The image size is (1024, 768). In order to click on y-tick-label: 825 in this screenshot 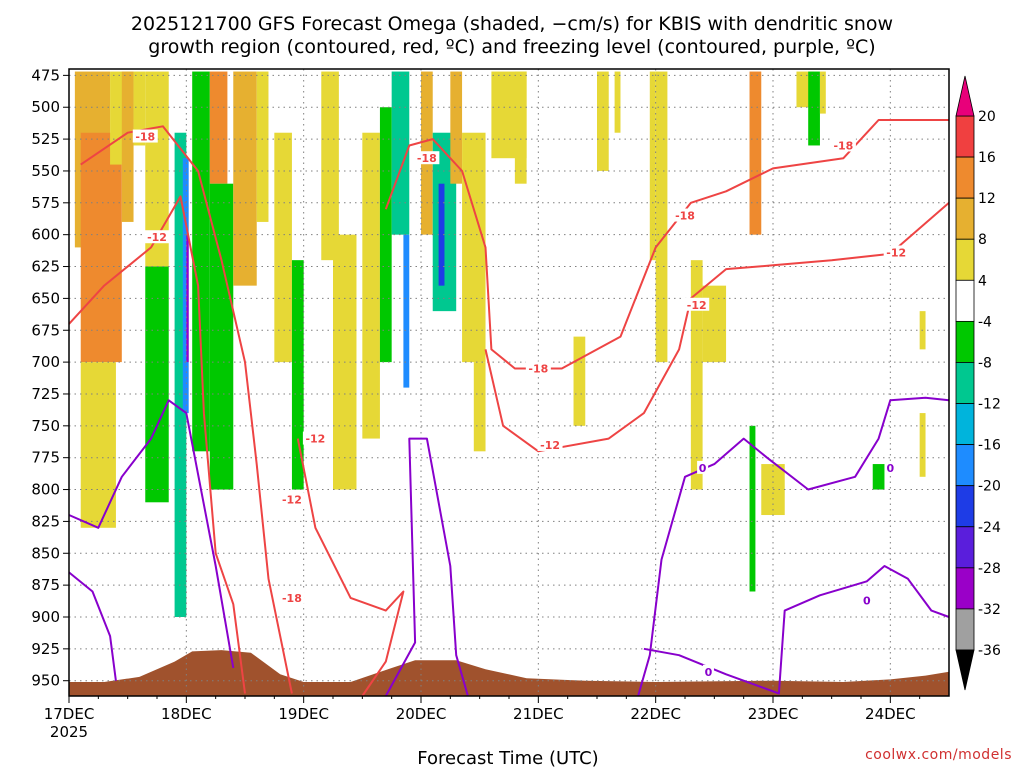, I will do `click(45, 521)`.